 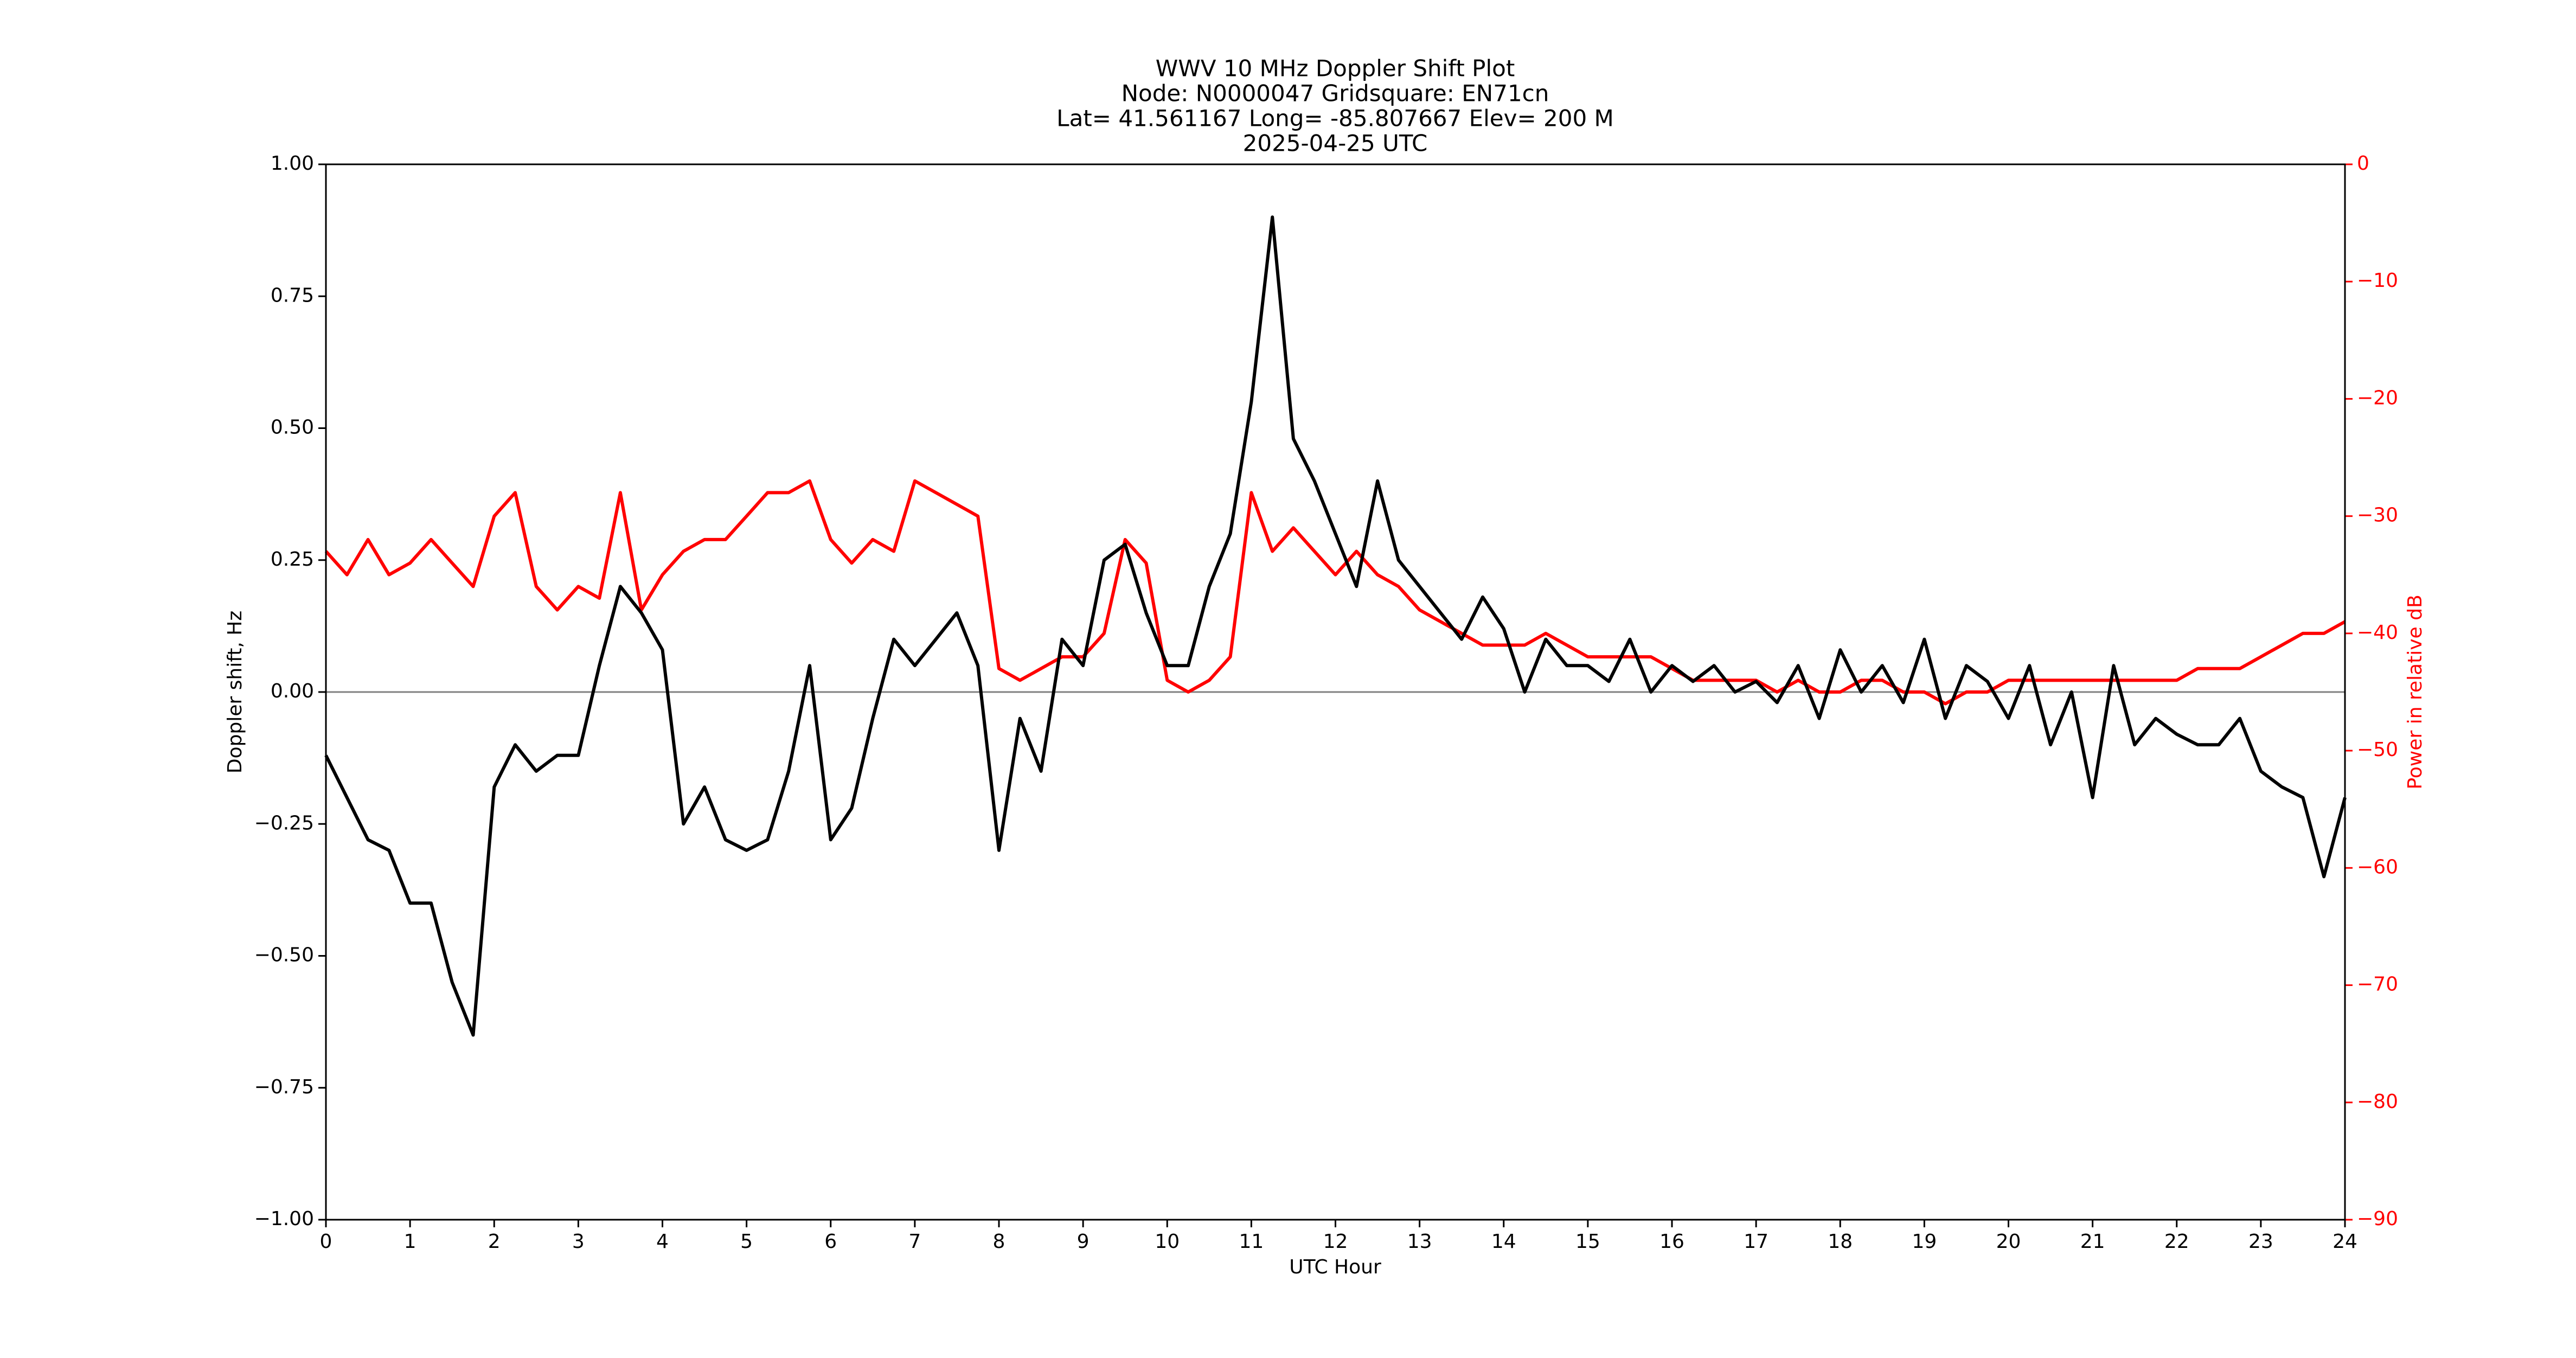 I want to click on y2-tick-label: −60, so click(x=2377, y=867).